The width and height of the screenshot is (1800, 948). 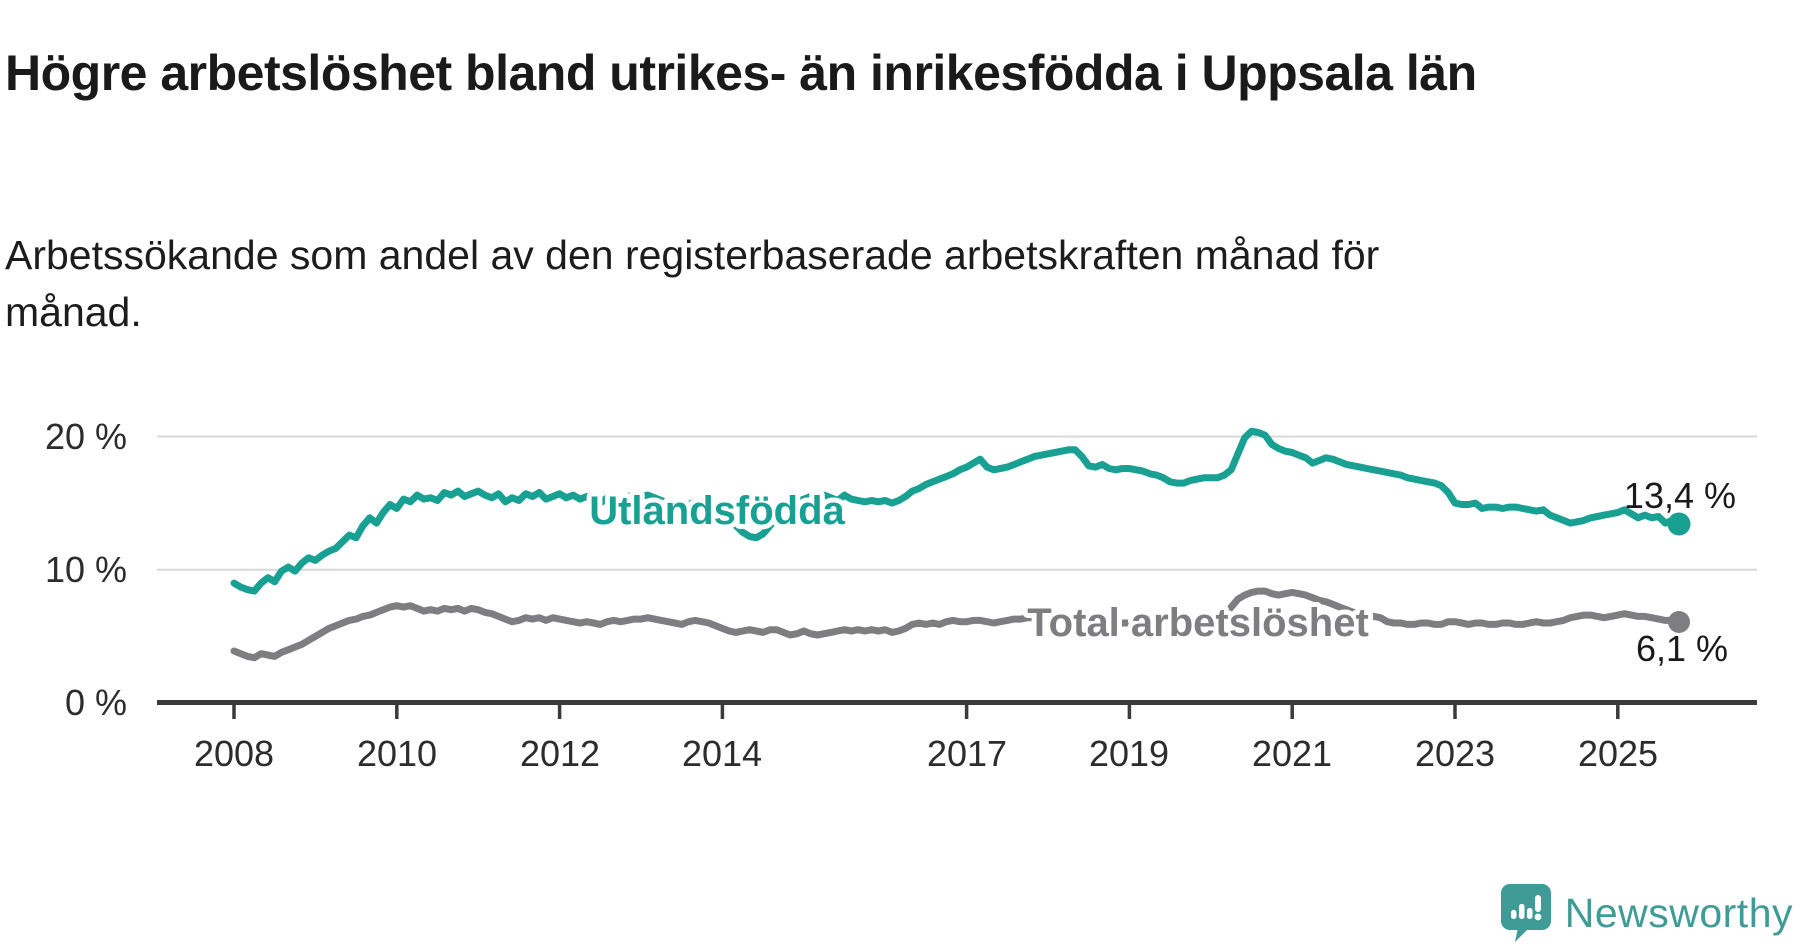 What do you see at coordinates (1129, 753) in the screenshot?
I see `x-tick-label-2019: 2019` at bounding box center [1129, 753].